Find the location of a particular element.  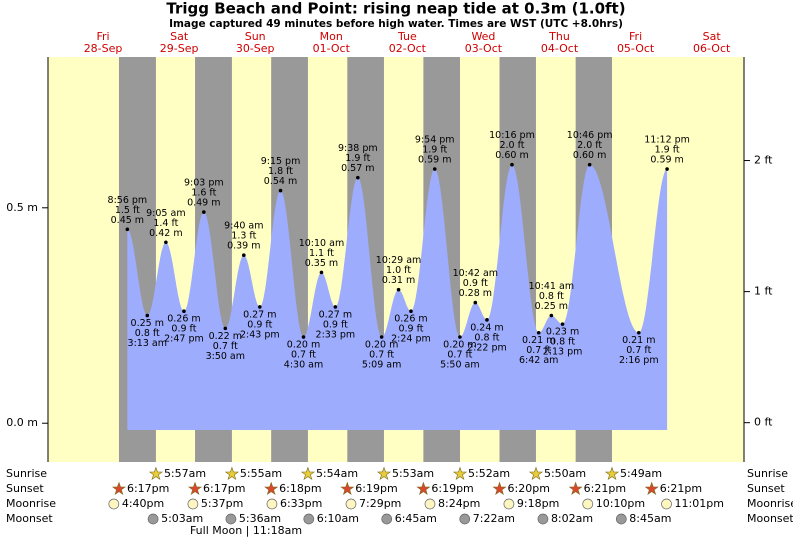

sunrise-time: 5:53am is located at coordinates (413, 473).